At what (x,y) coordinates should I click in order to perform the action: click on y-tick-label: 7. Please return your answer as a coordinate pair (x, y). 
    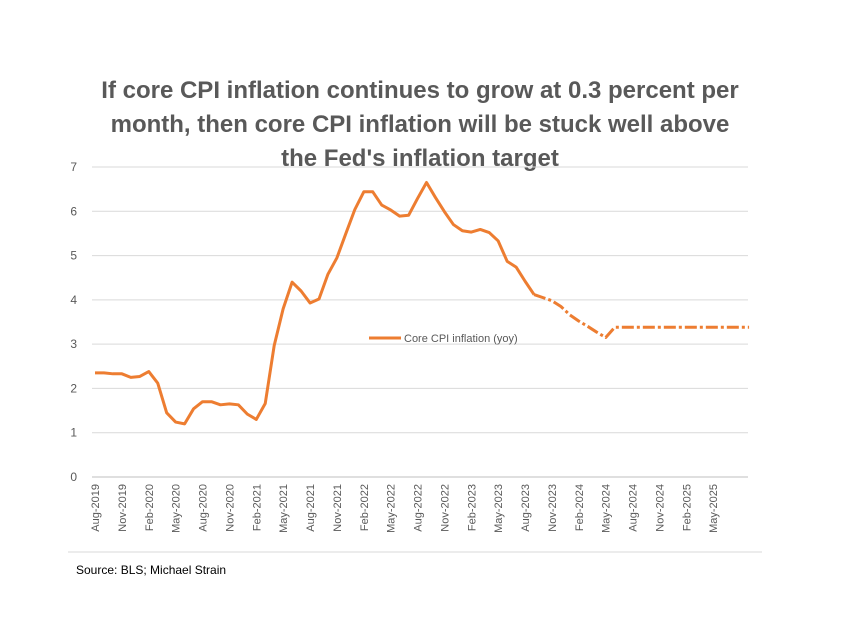
    Looking at the image, I should click on (73, 167).